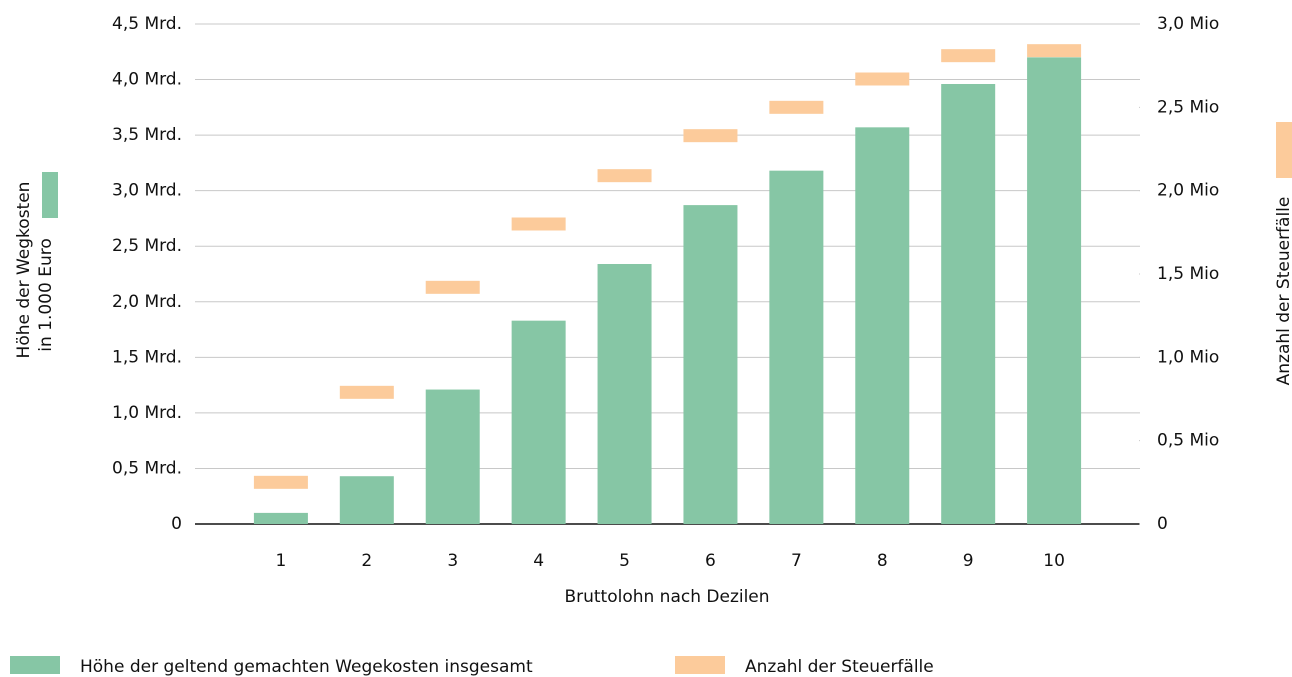 The width and height of the screenshot is (1292, 677). What do you see at coordinates (147, 135) in the screenshot?
I see `y-tick-label: 3,5 Mrd.` at bounding box center [147, 135].